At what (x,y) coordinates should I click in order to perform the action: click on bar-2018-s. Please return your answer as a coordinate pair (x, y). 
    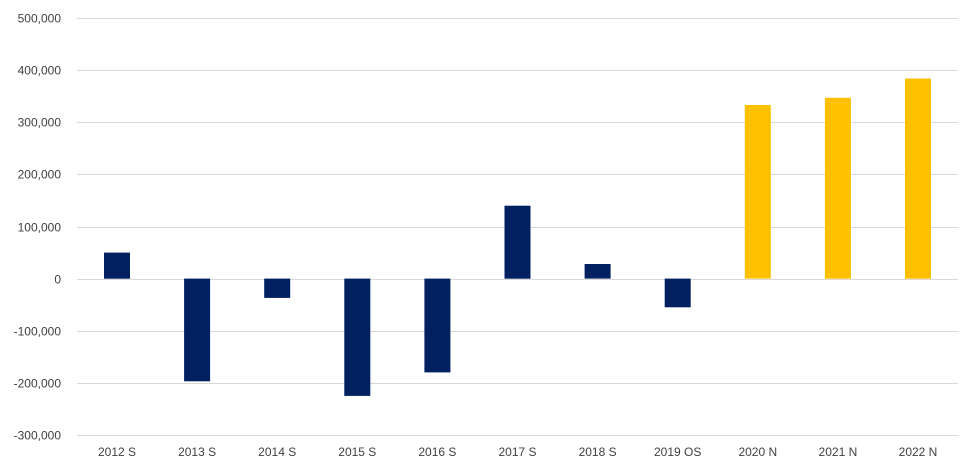
    Looking at the image, I should click on (597, 271).